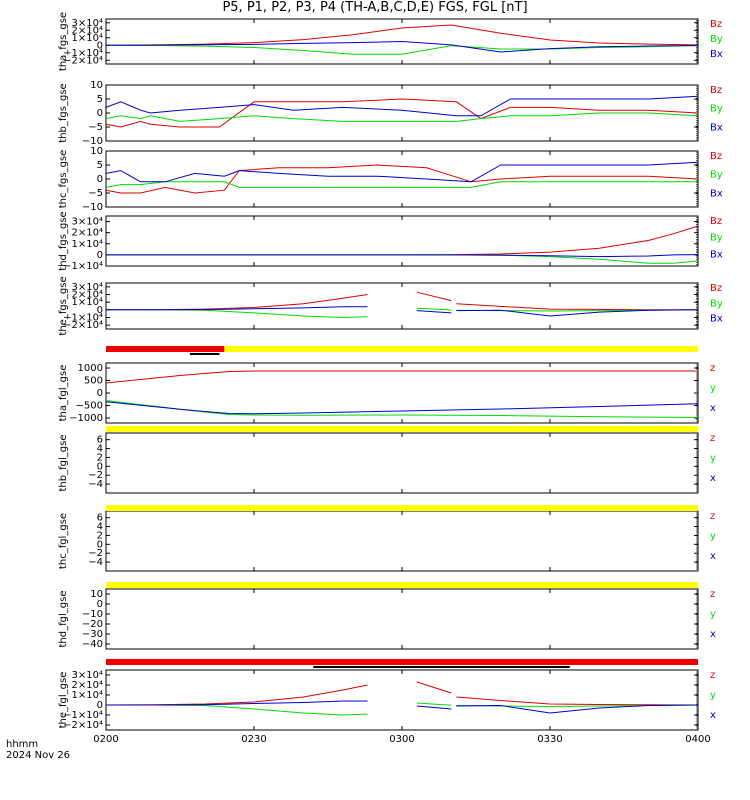  I want to click on y-tick-label: −2×10⁴, so click(83, 725).